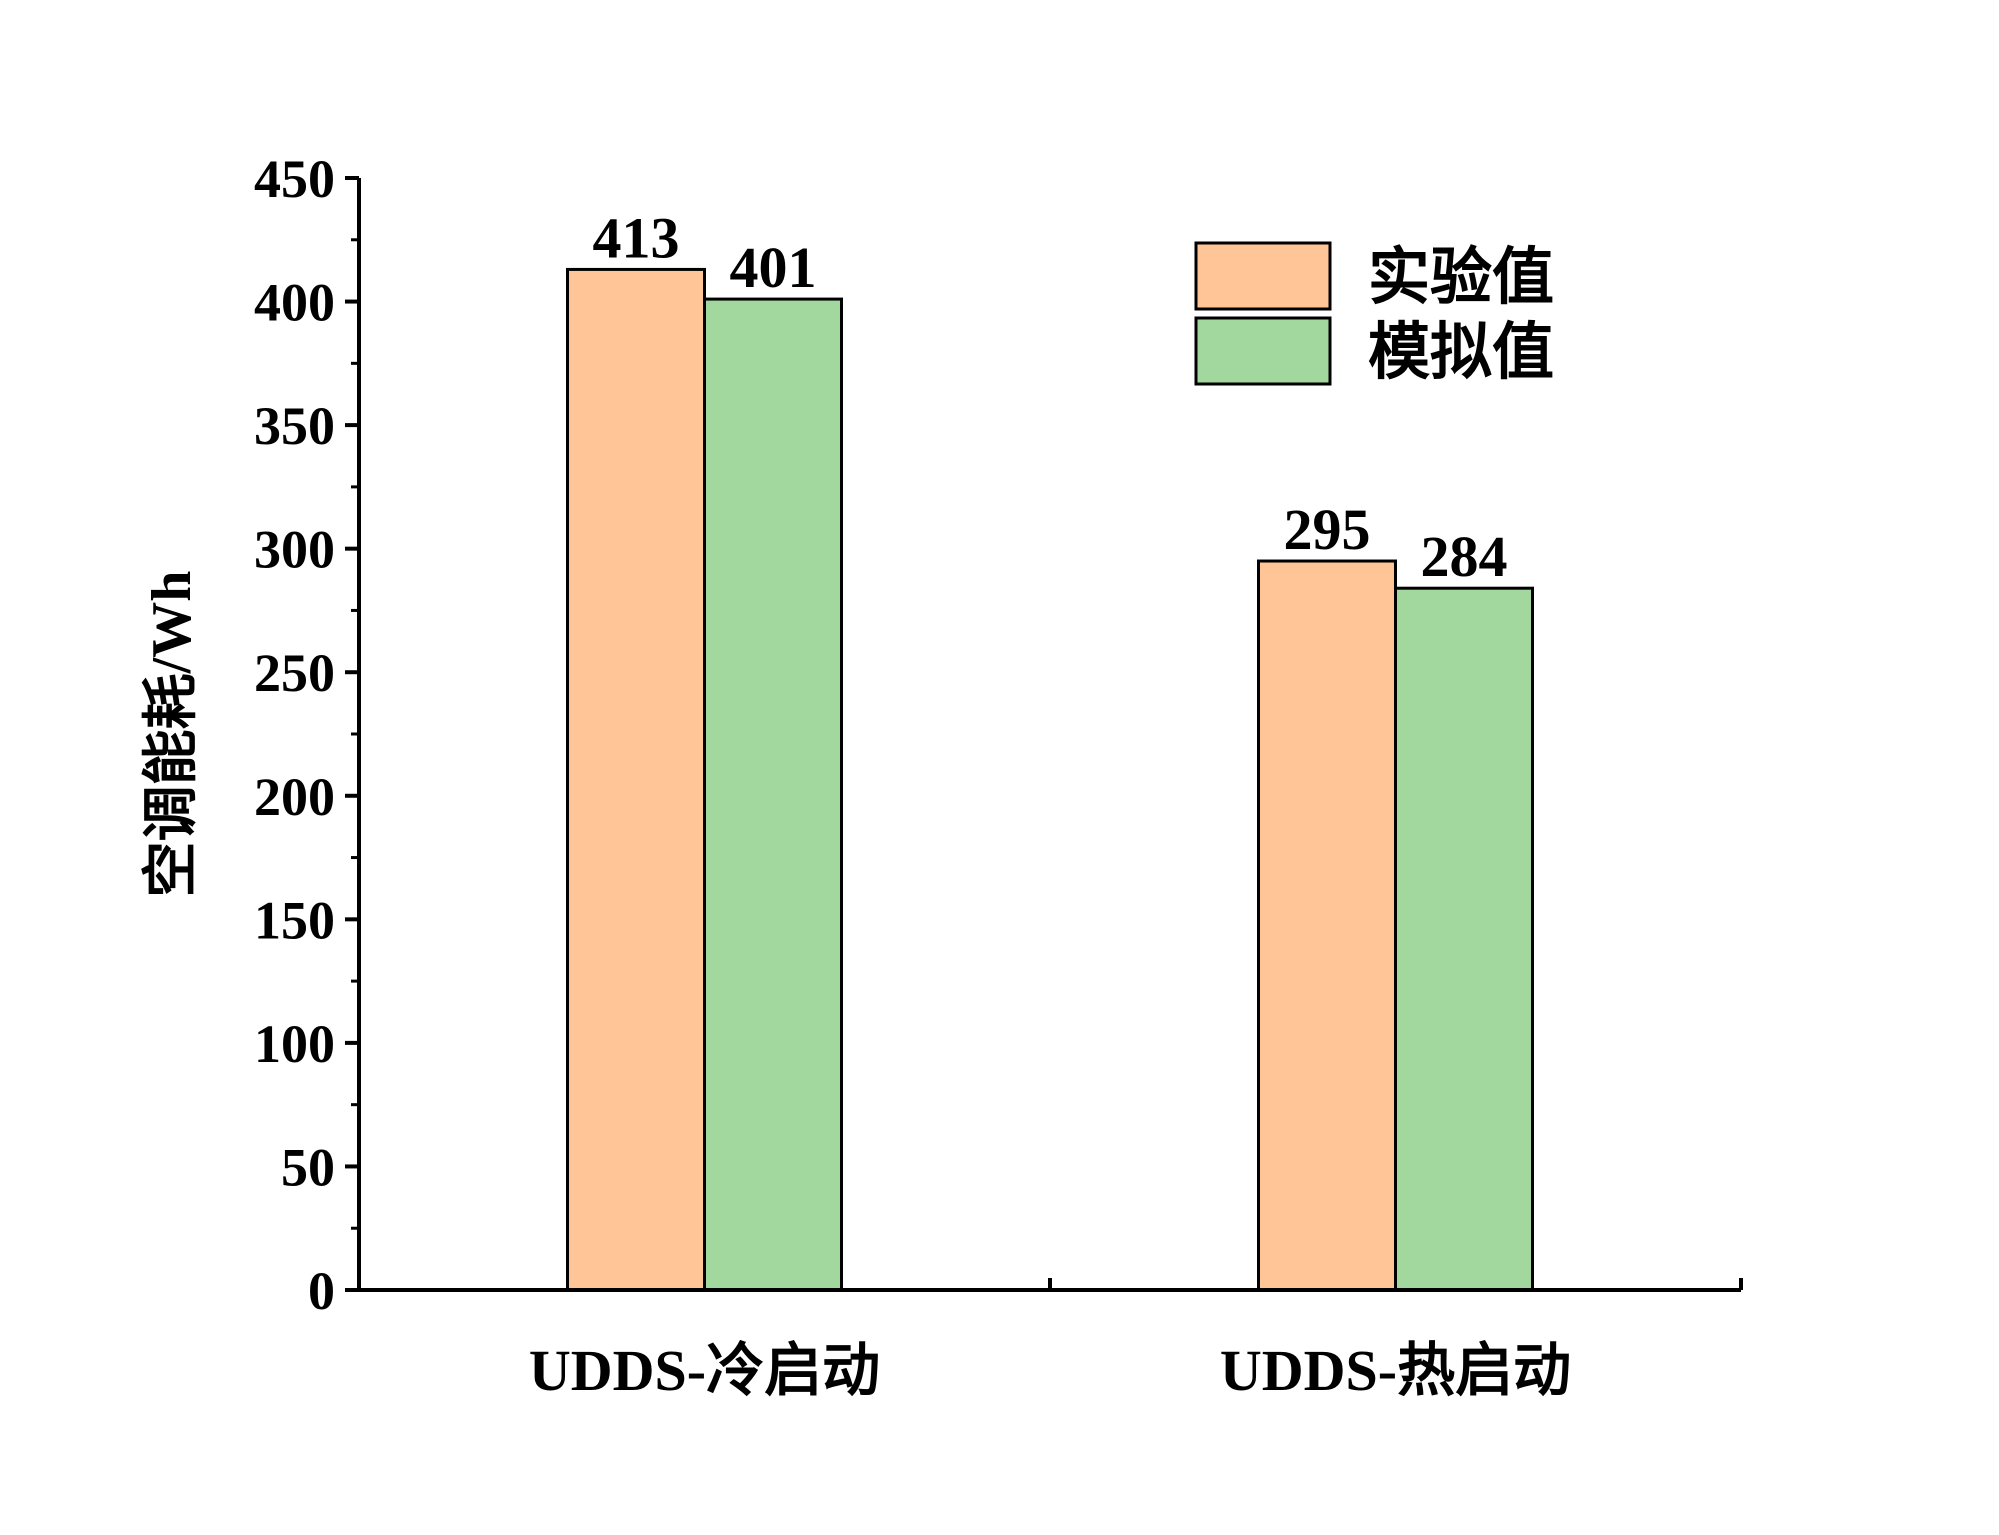 Image resolution: width=1999 pixels, height=1535 pixels. What do you see at coordinates (704, 1370) in the screenshot?
I see `x-category-label: UDDS-冷启动` at bounding box center [704, 1370].